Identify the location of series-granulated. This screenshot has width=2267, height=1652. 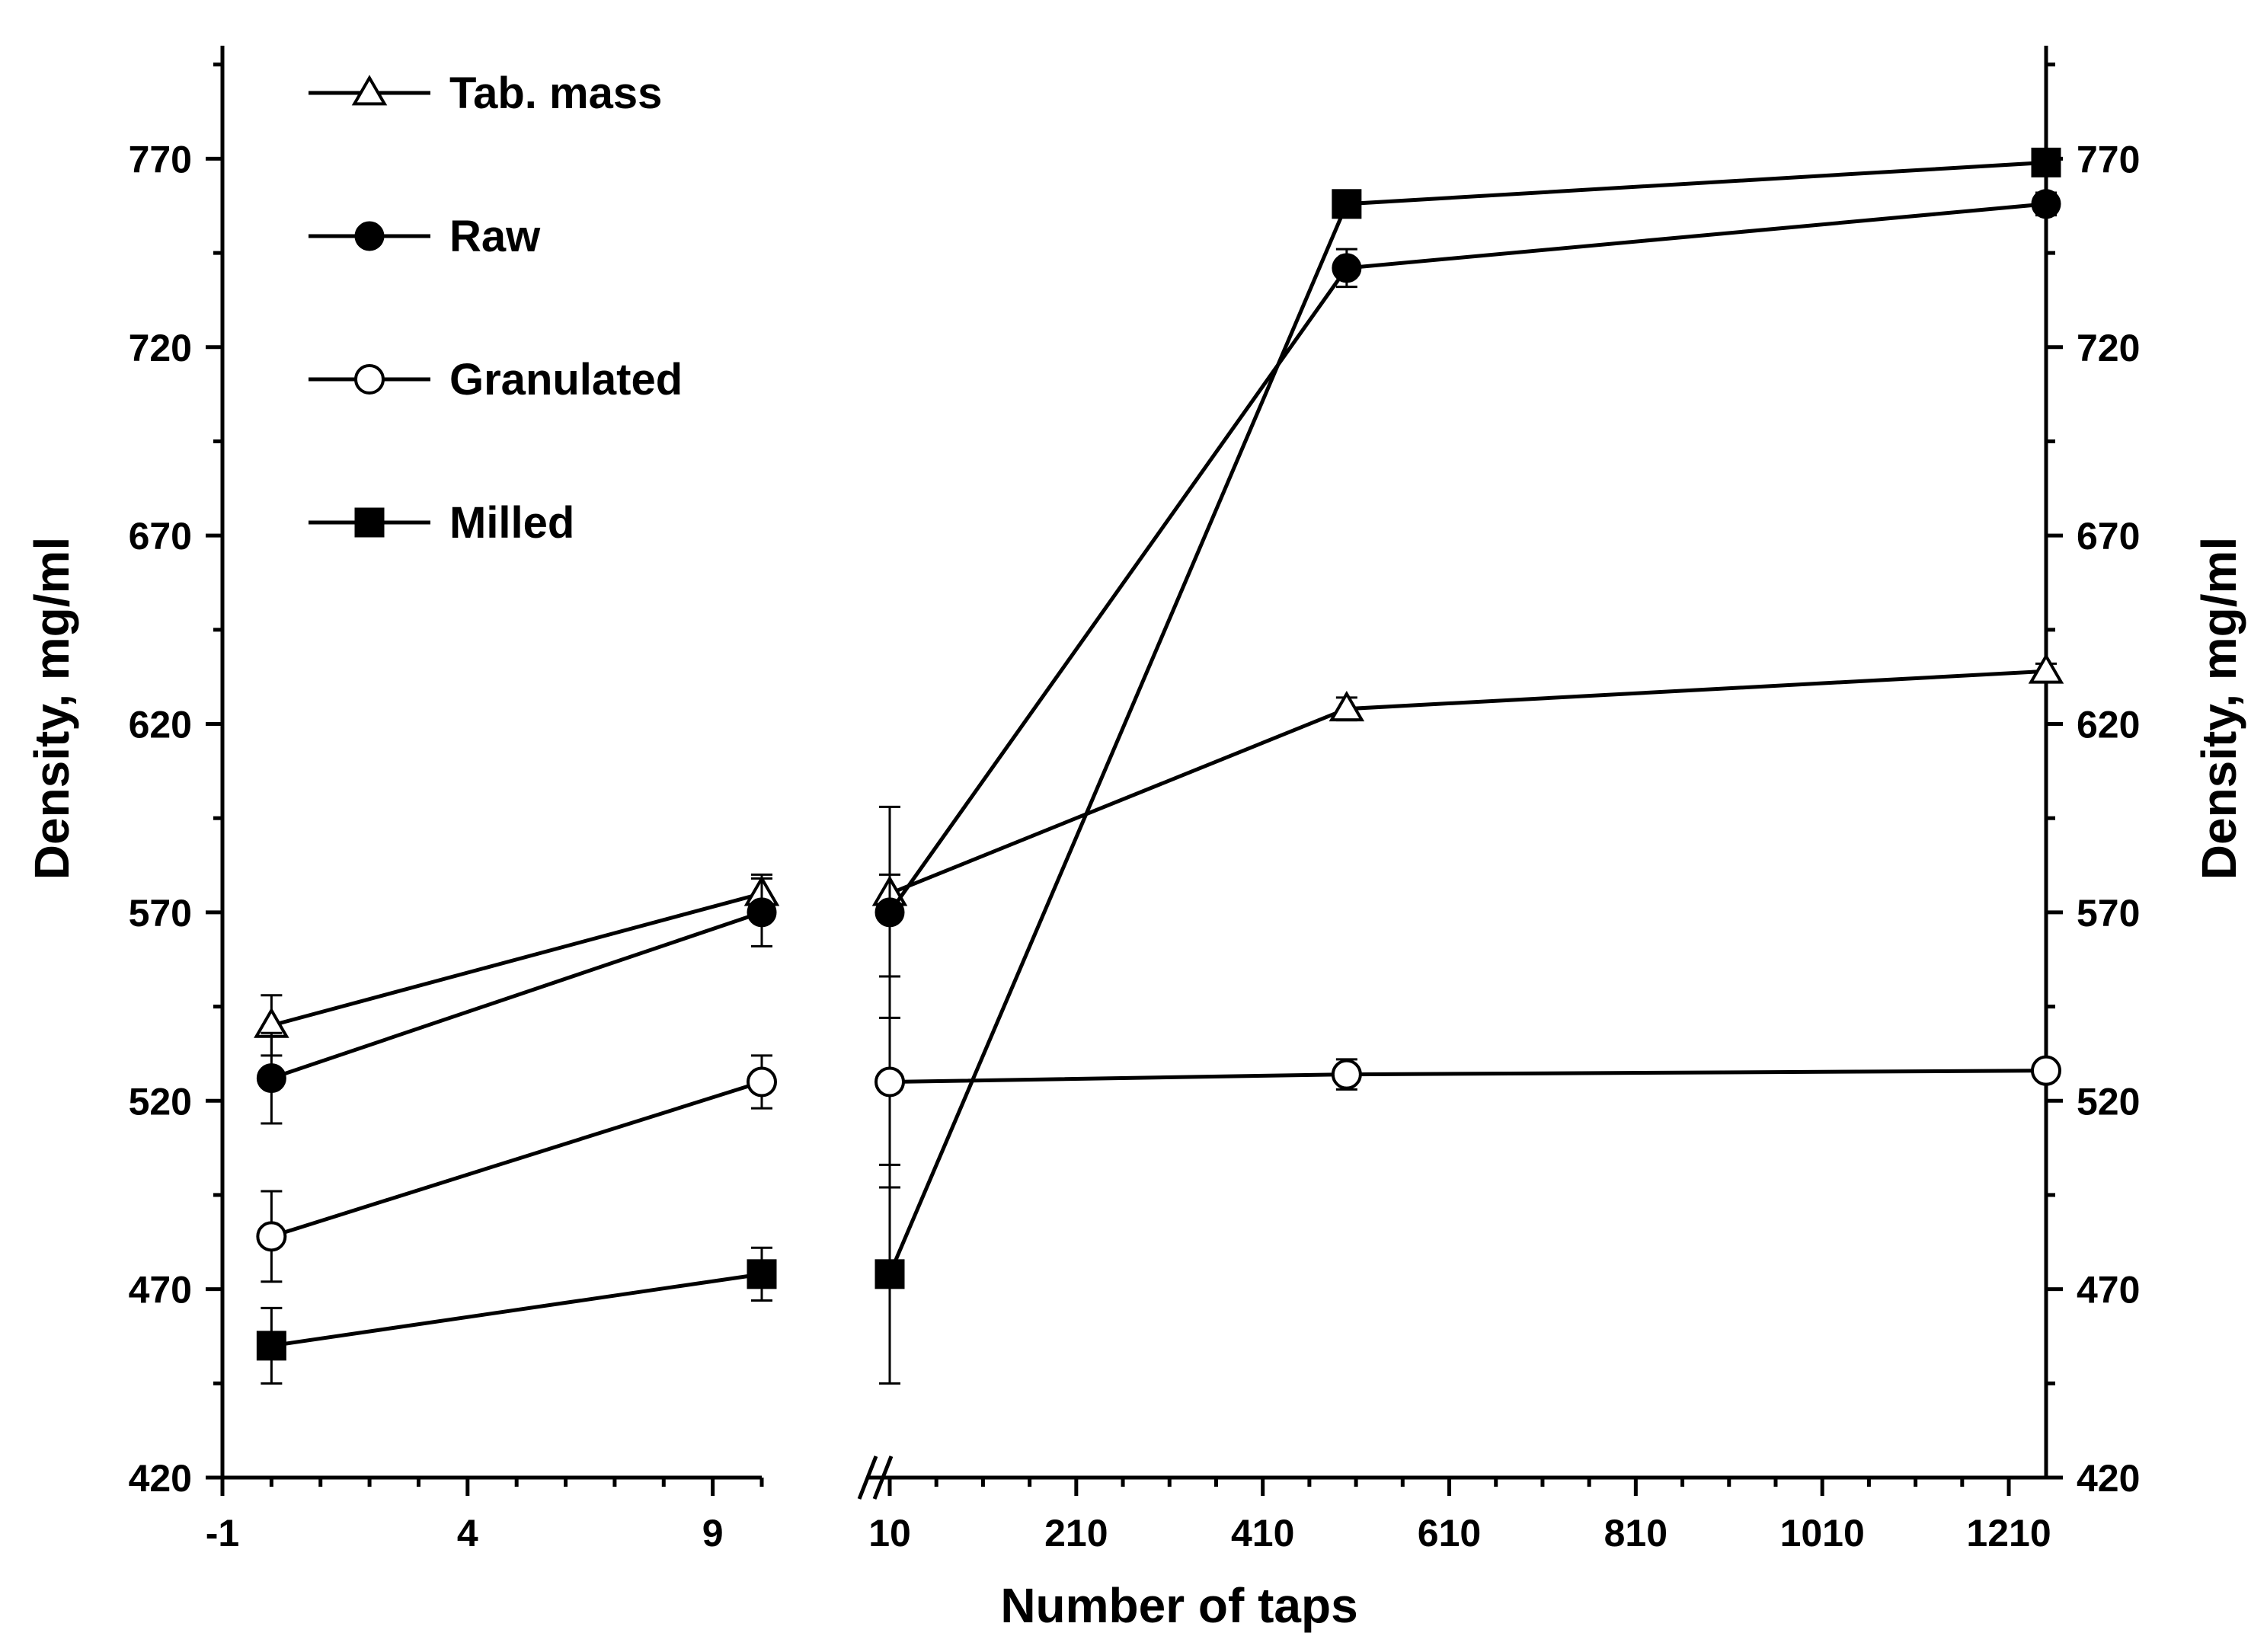
(1158, 1129).